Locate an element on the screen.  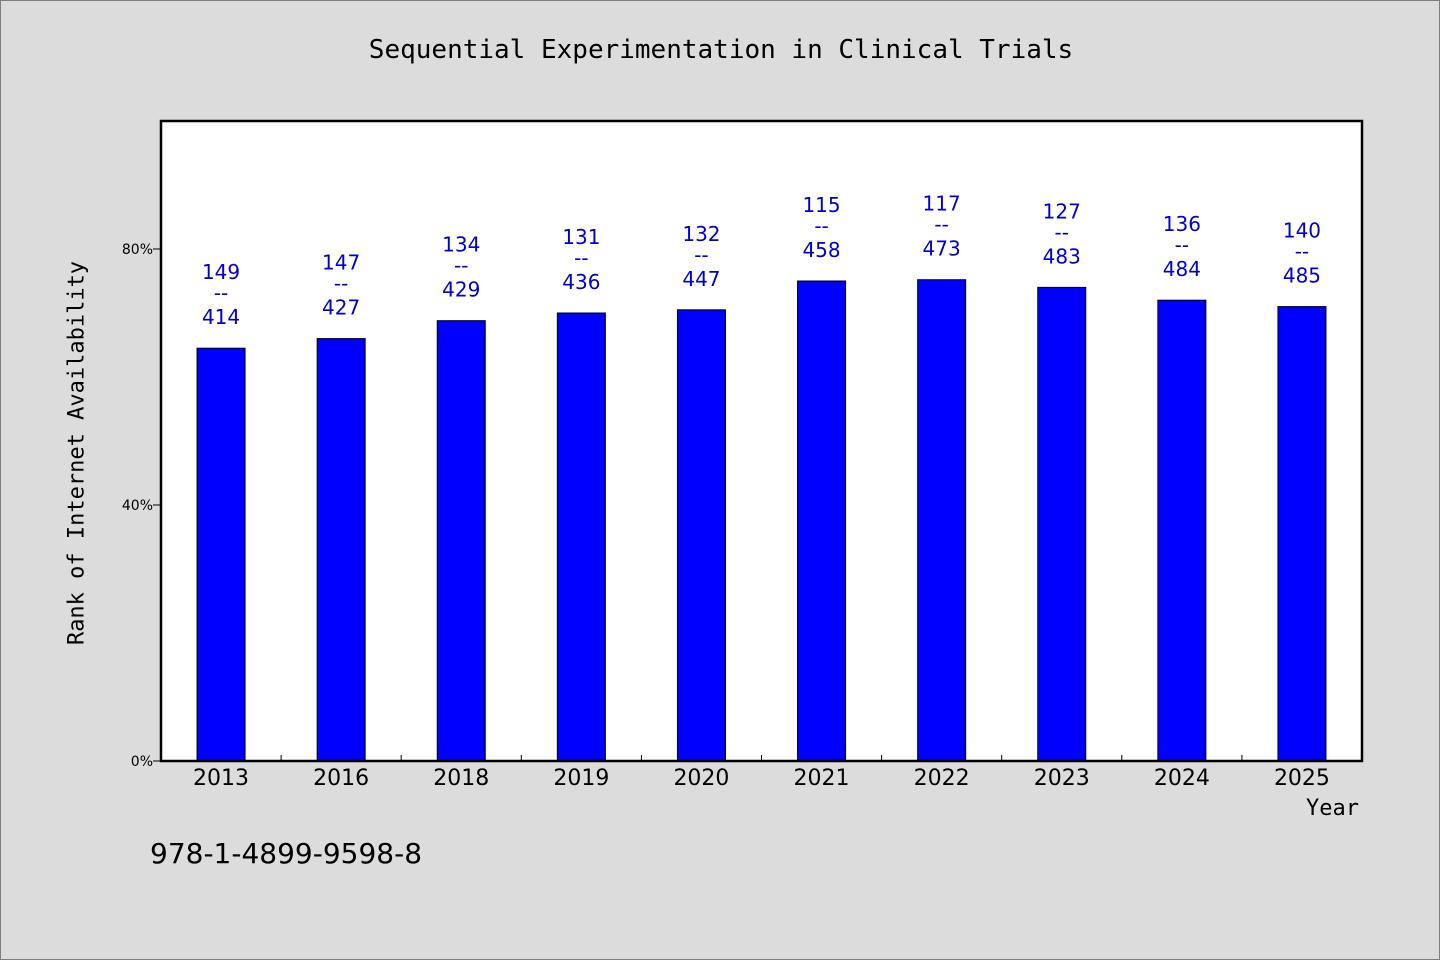
y-tick-label-0%: 0% is located at coordinates (142, 762).